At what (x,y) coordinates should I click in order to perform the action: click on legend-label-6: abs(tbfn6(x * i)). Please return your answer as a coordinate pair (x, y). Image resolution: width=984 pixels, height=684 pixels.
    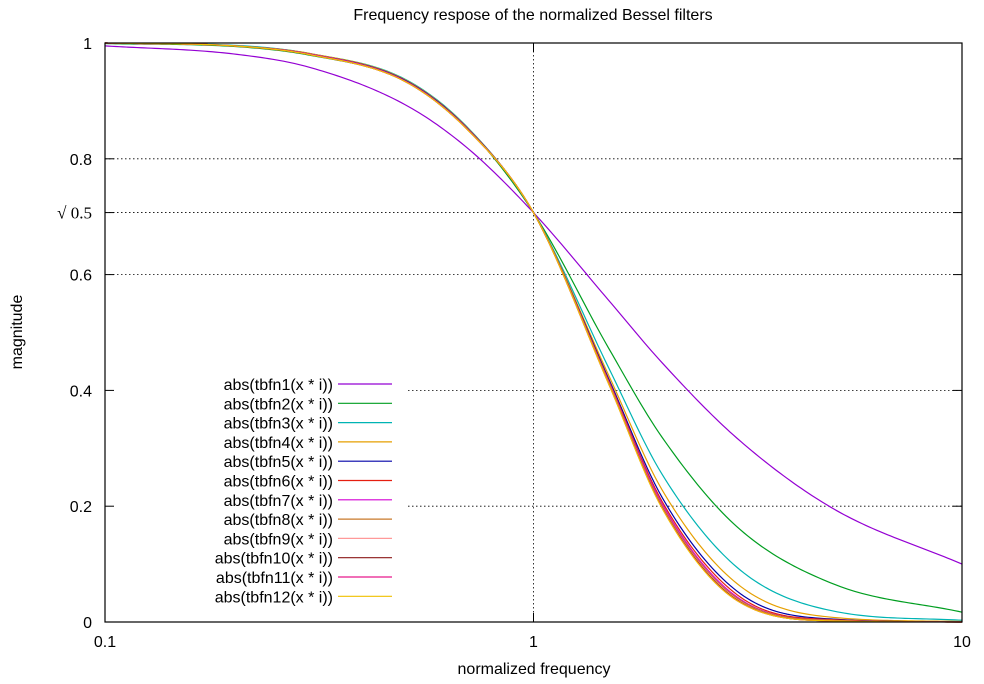
    Looking at the image, I should click on (278, 482).